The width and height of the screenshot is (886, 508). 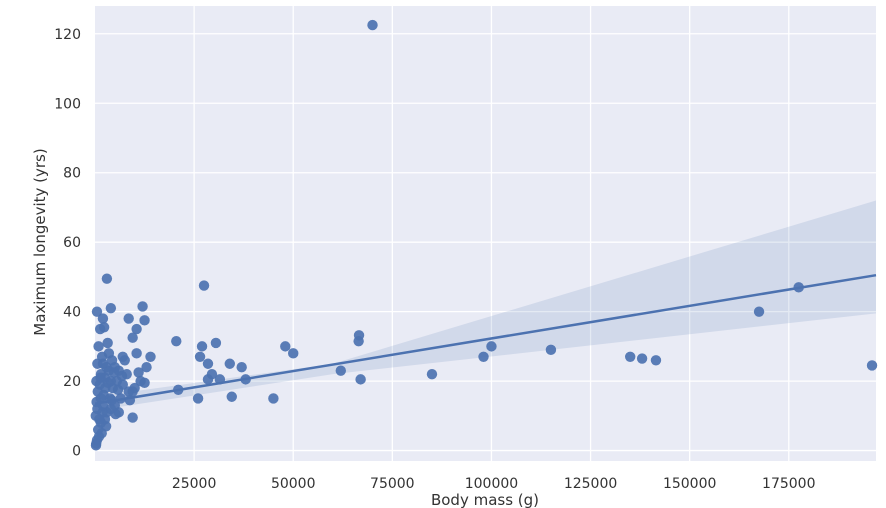 What do you see at coordinates (67, 104) in the screenshot?
I see `y-tick-label: 100` at bounding box center [67, 104].